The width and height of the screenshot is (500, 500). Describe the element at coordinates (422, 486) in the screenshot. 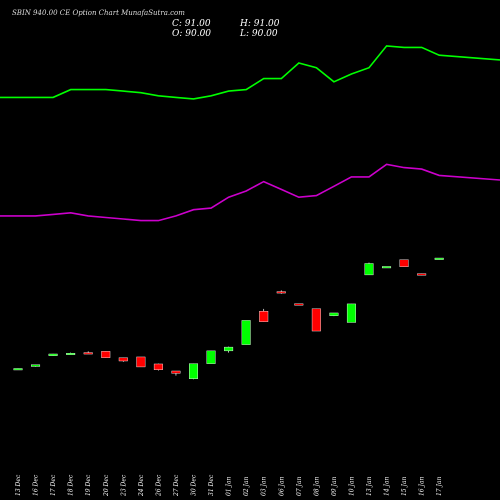

I see `x-tick-label: 16 Jan` at that location.